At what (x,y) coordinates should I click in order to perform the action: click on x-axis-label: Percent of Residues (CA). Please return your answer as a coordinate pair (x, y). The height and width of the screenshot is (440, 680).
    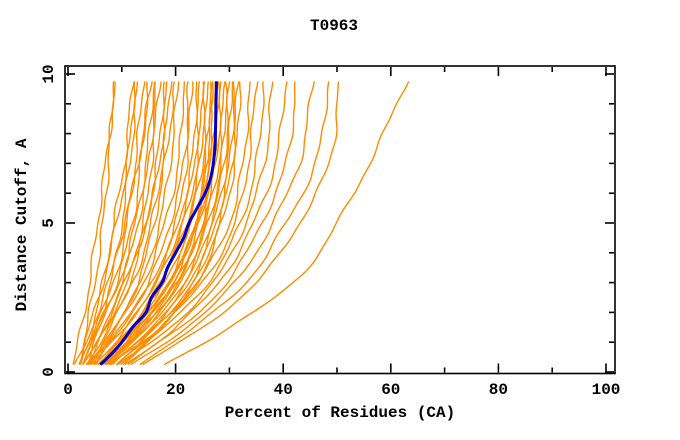
    Looking at the image, I should click on (340, 413).